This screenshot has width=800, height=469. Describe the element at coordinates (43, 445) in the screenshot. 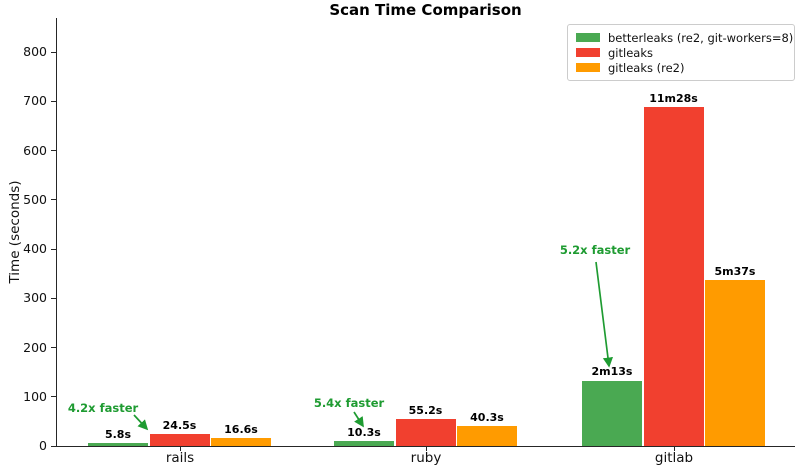

I see `y-tick-label: 0` at that location.